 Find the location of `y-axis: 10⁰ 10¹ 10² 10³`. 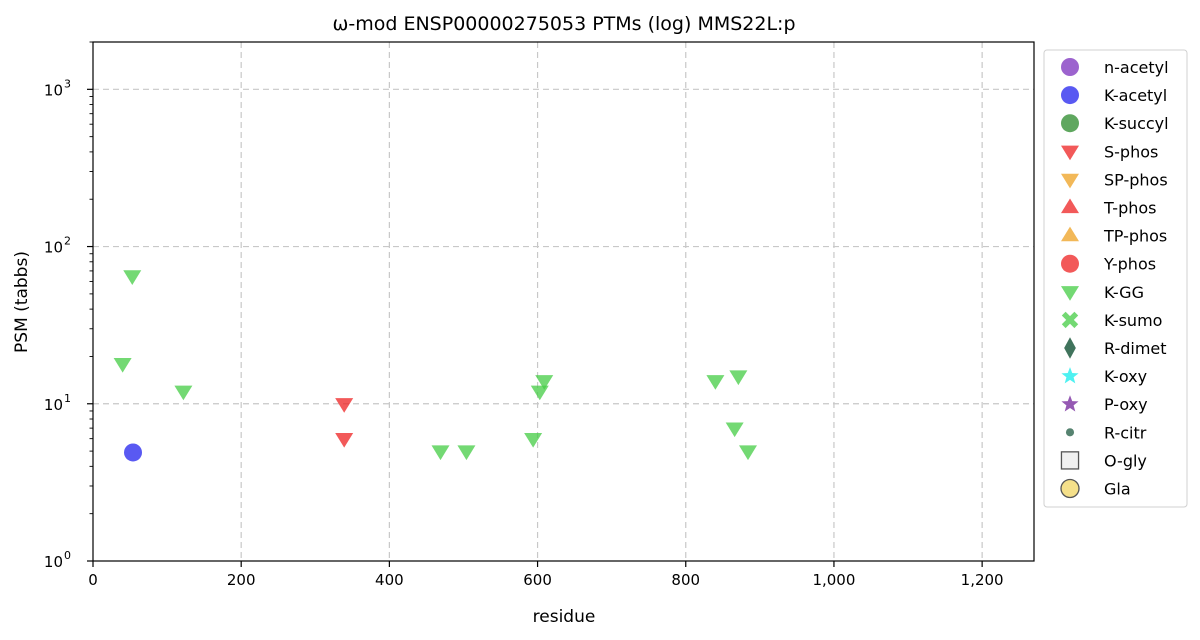

y-axis: 10⁰ 10¹ 10² 10³ is located at coordinates (68, 306).